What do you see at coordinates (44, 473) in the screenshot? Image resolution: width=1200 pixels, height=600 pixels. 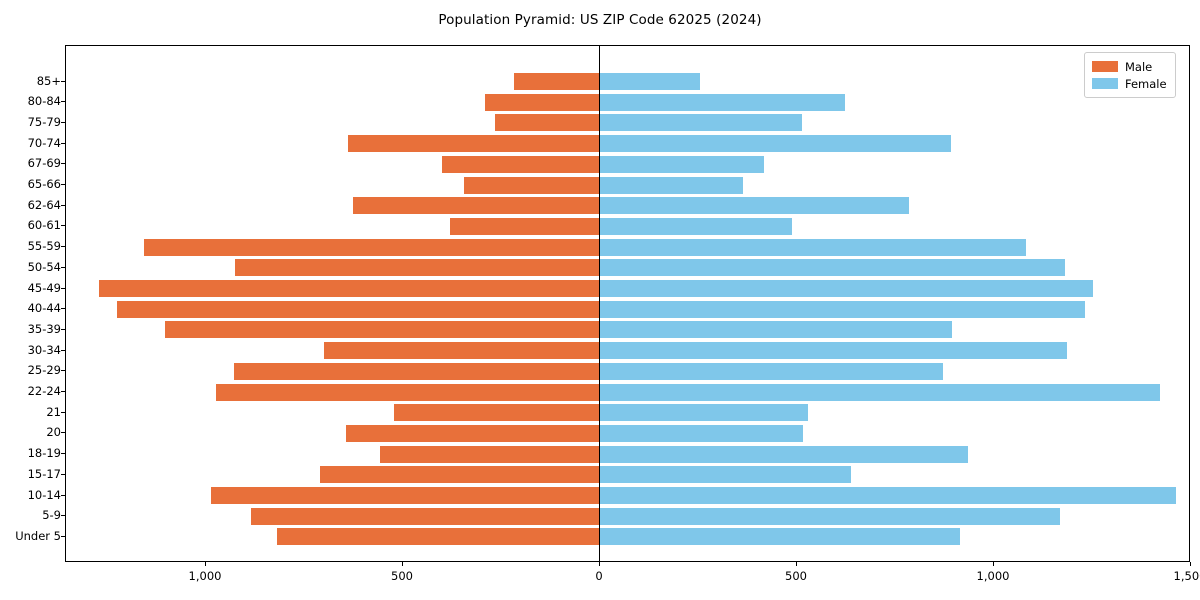 I see `y-axis-tick-label: 15-17` at bounding box center [44, 473].